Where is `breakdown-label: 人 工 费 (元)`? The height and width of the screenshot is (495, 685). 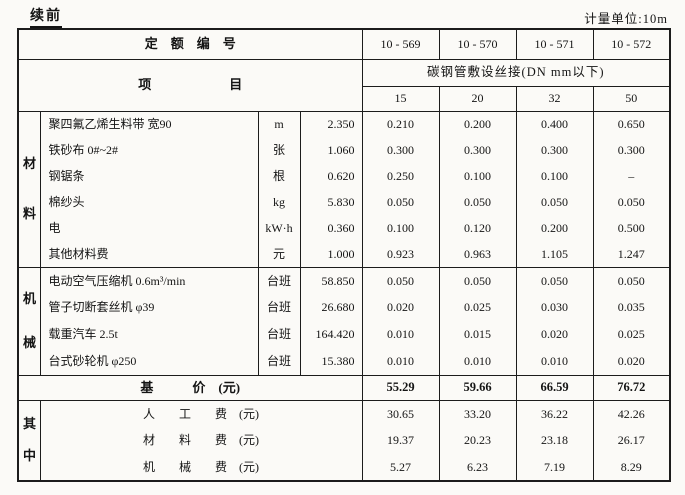 breakdown-label: 人 工 费 (元) is located at coordinates (201, 413).